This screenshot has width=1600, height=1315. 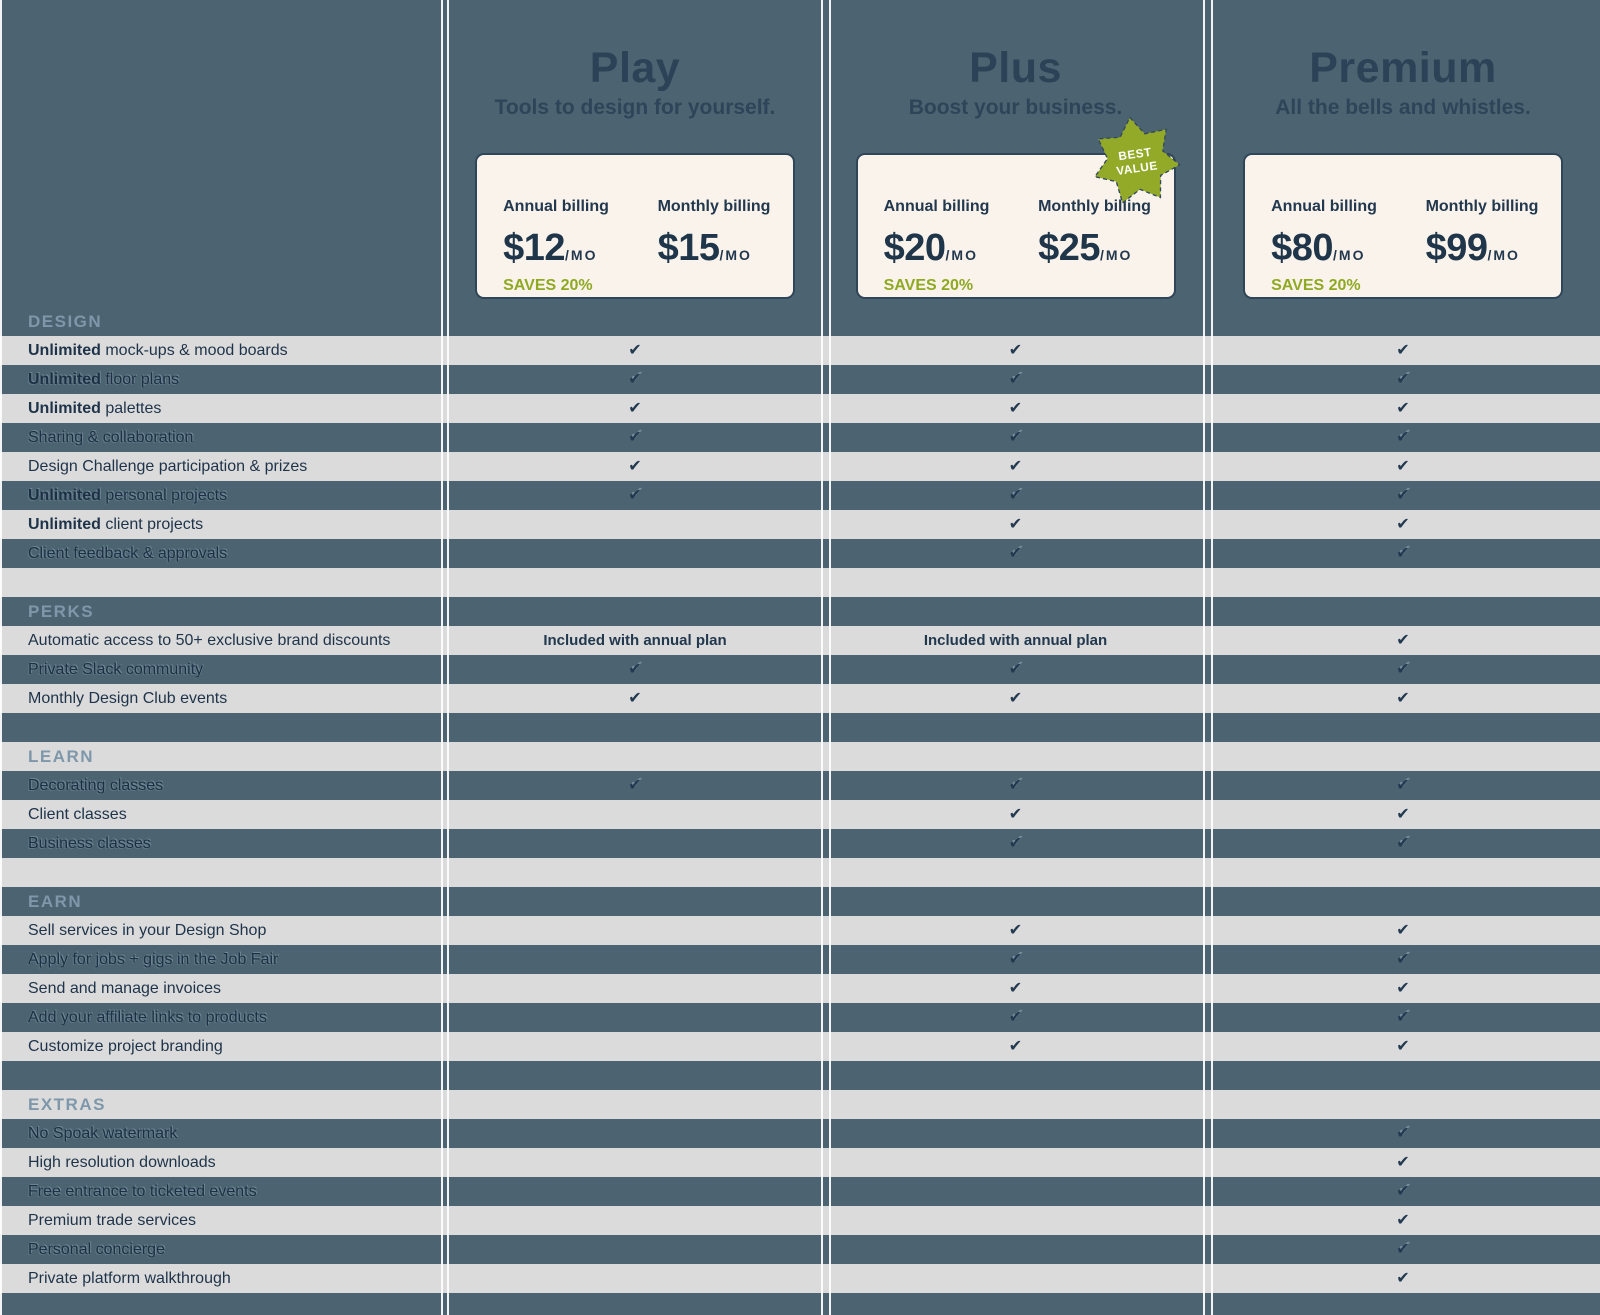 What do you see at coordinates (65, 321) in the screenshot?
I see `section-title: DESIGN` at bounding box center [65, 321].